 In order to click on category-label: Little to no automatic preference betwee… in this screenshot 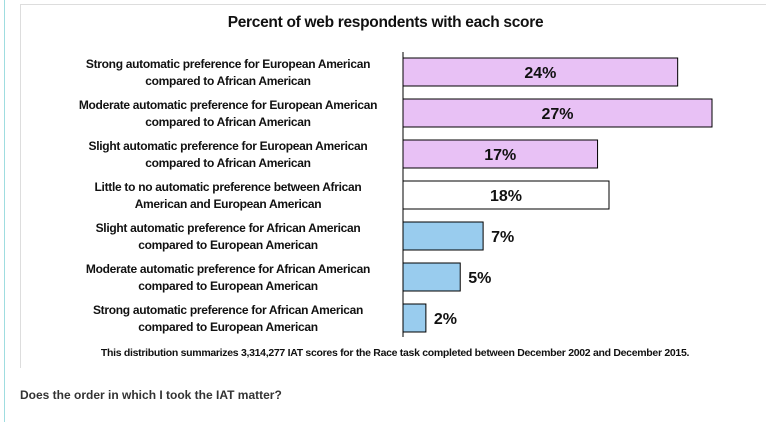, I will do `click(228, 187)`.